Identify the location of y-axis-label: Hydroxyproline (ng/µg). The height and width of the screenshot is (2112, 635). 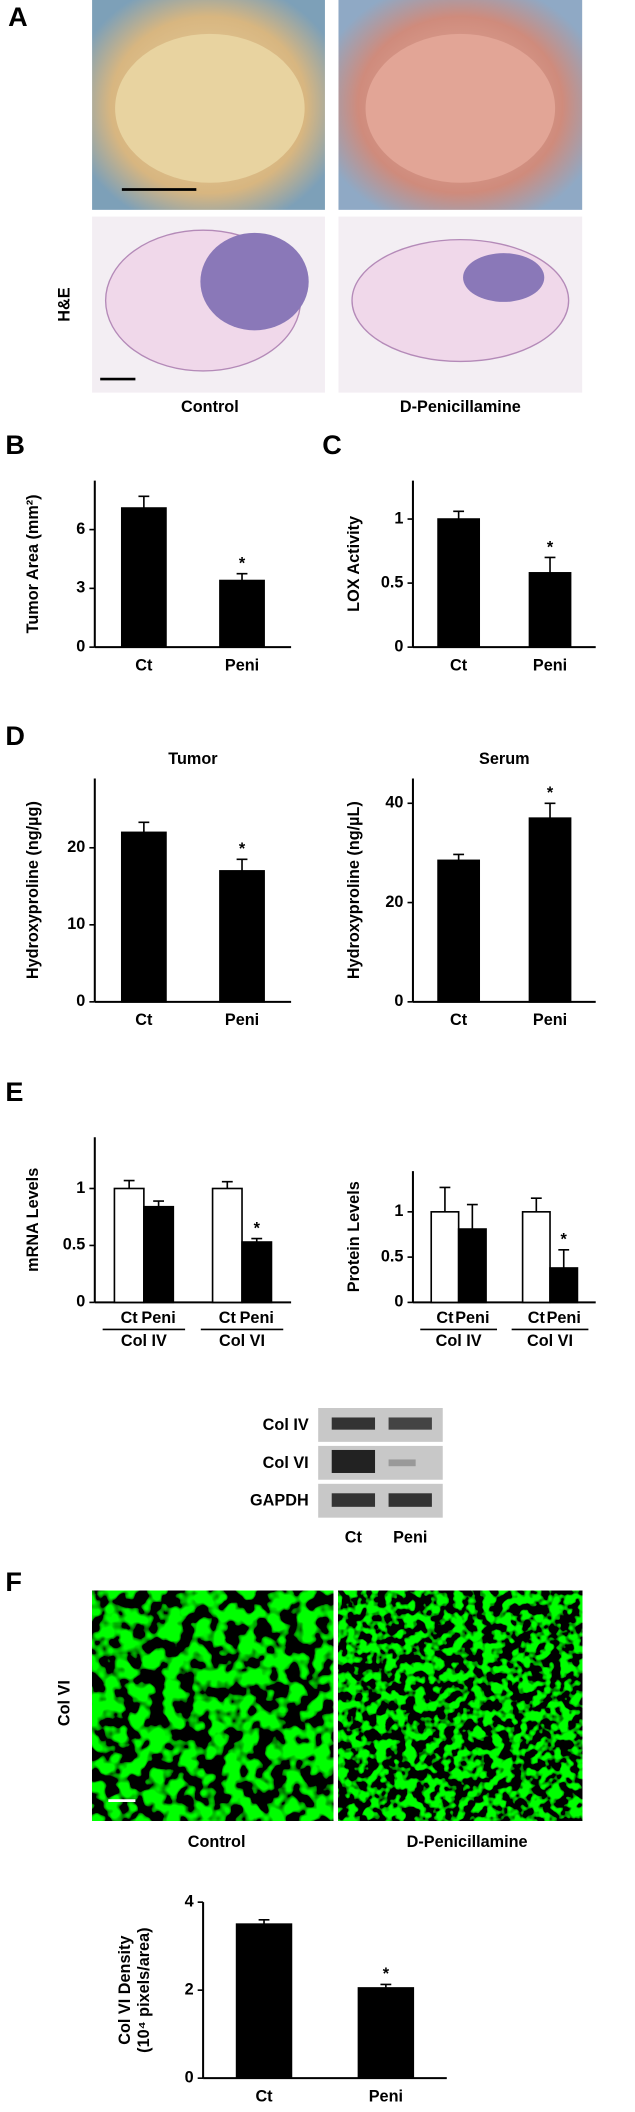
(33, 890).